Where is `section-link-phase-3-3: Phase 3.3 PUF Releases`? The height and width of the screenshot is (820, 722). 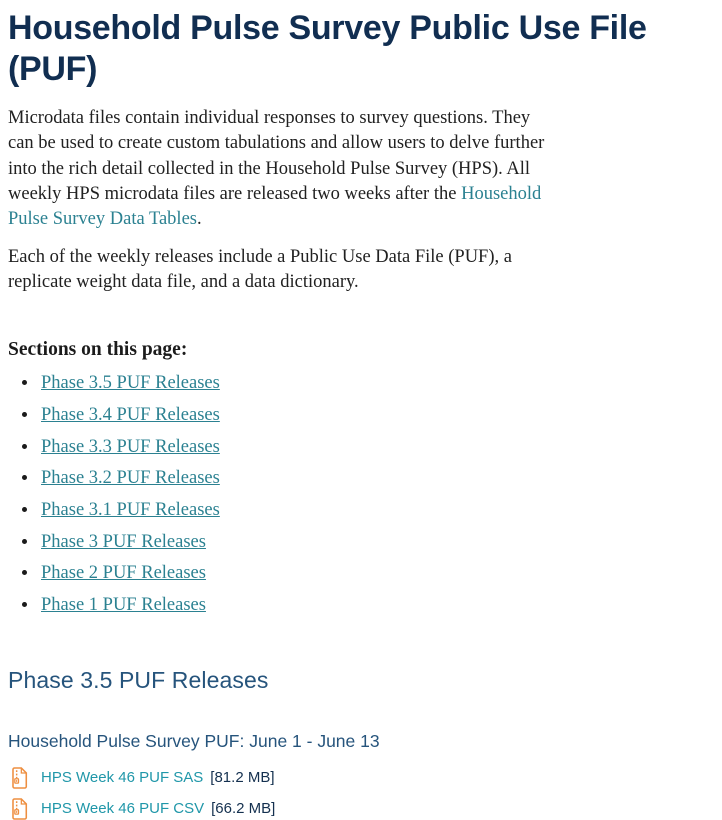
section-link-phase-3-3: Phase 3.3 PUF Releases is located at coordinates (130, 446).